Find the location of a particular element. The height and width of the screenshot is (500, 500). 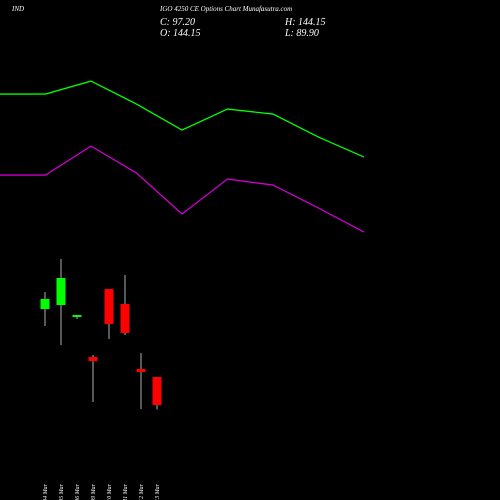

x-tick-label: 05 Mar is located at coordinates (62, 491).